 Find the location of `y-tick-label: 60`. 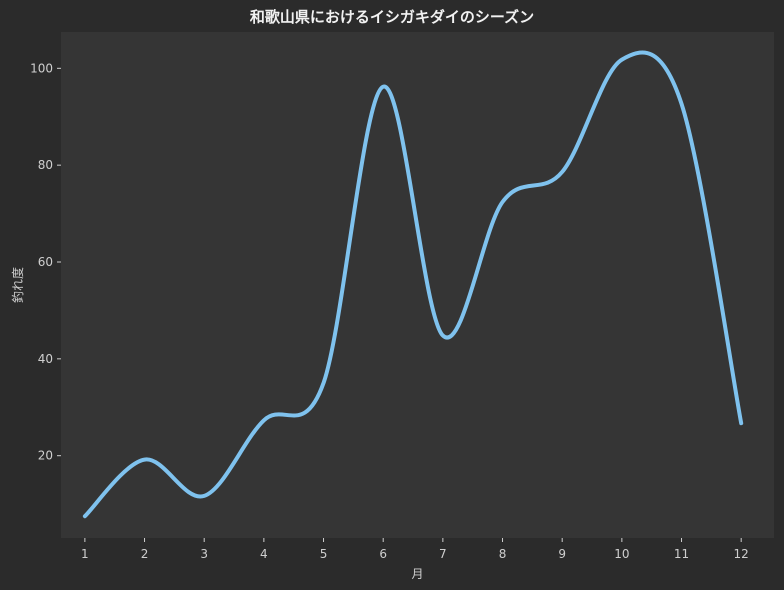

y-tick-label: 60 is located at coordinates (45, 262).